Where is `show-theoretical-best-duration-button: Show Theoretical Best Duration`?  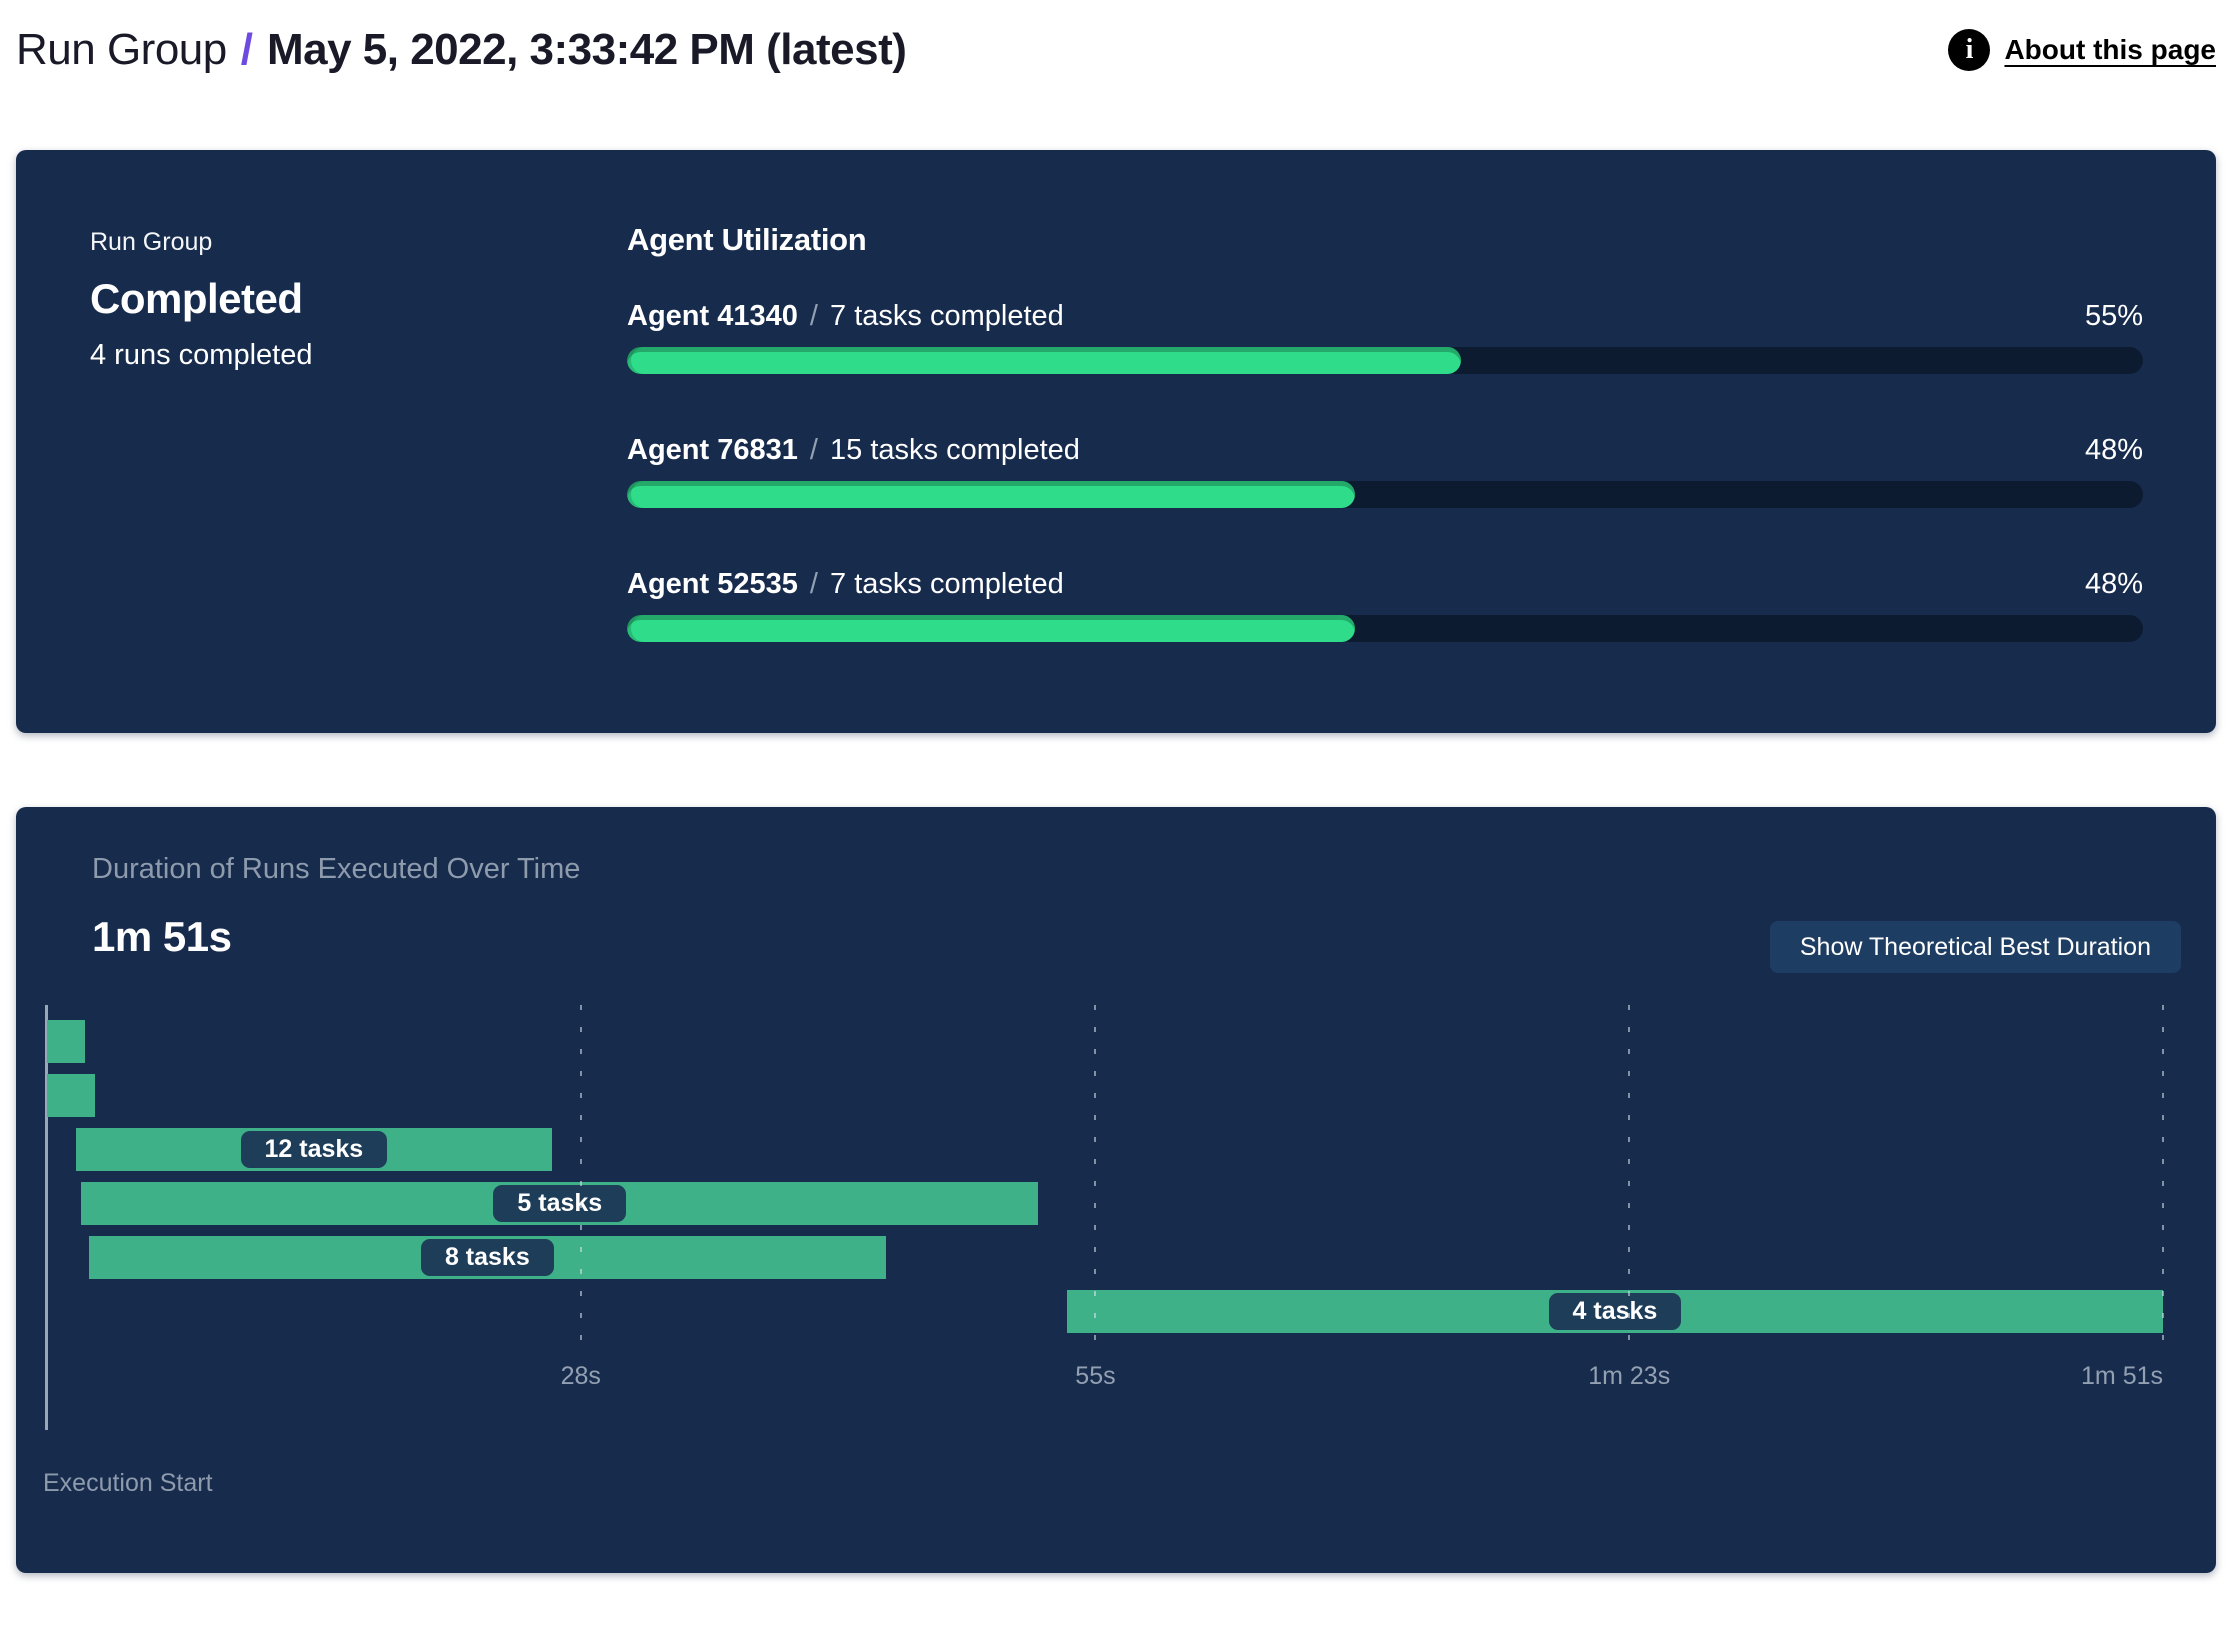
show-theoretical-best-duration-button: Show Theoretical Best Duration is located at coordinates (1975, 947).